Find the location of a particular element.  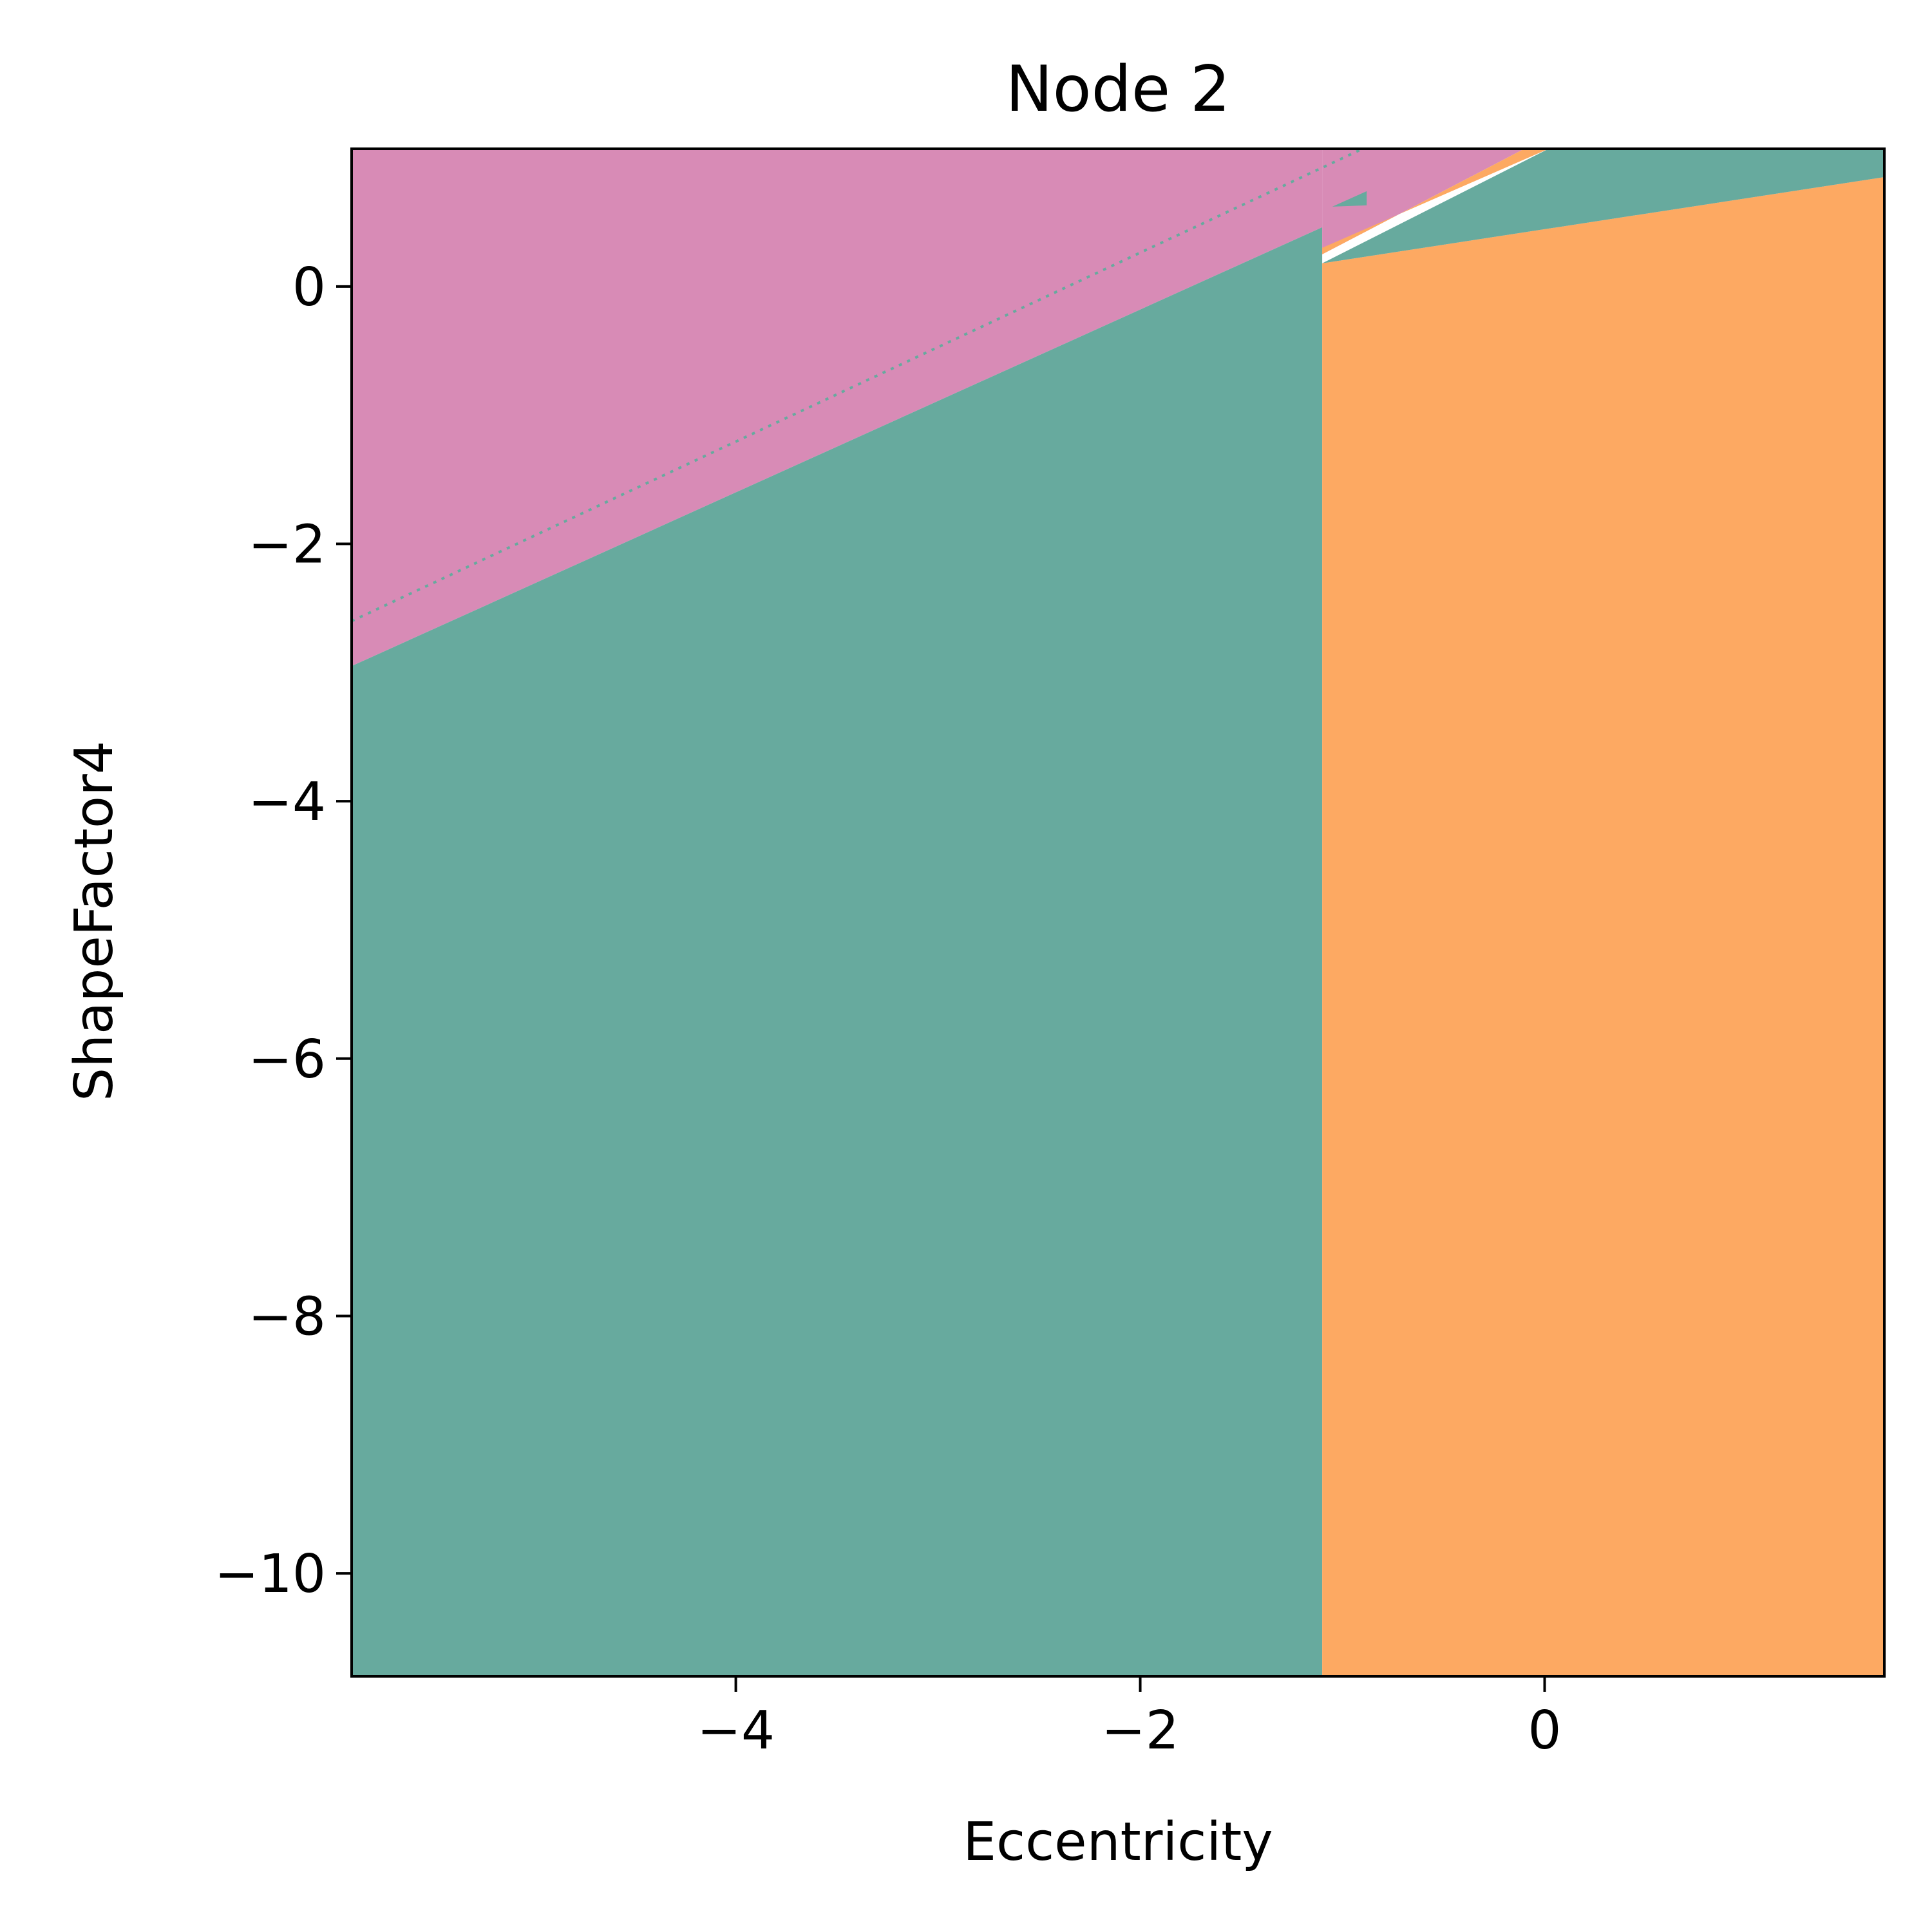

x-axis-label: Eccentricity is located at coordinates (1118, 1843).